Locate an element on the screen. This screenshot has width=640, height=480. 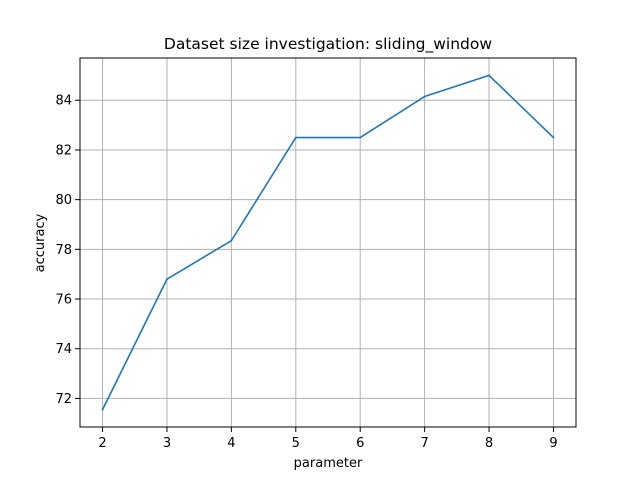
y-tick-label: 82 is located at coordinates (63, 150).